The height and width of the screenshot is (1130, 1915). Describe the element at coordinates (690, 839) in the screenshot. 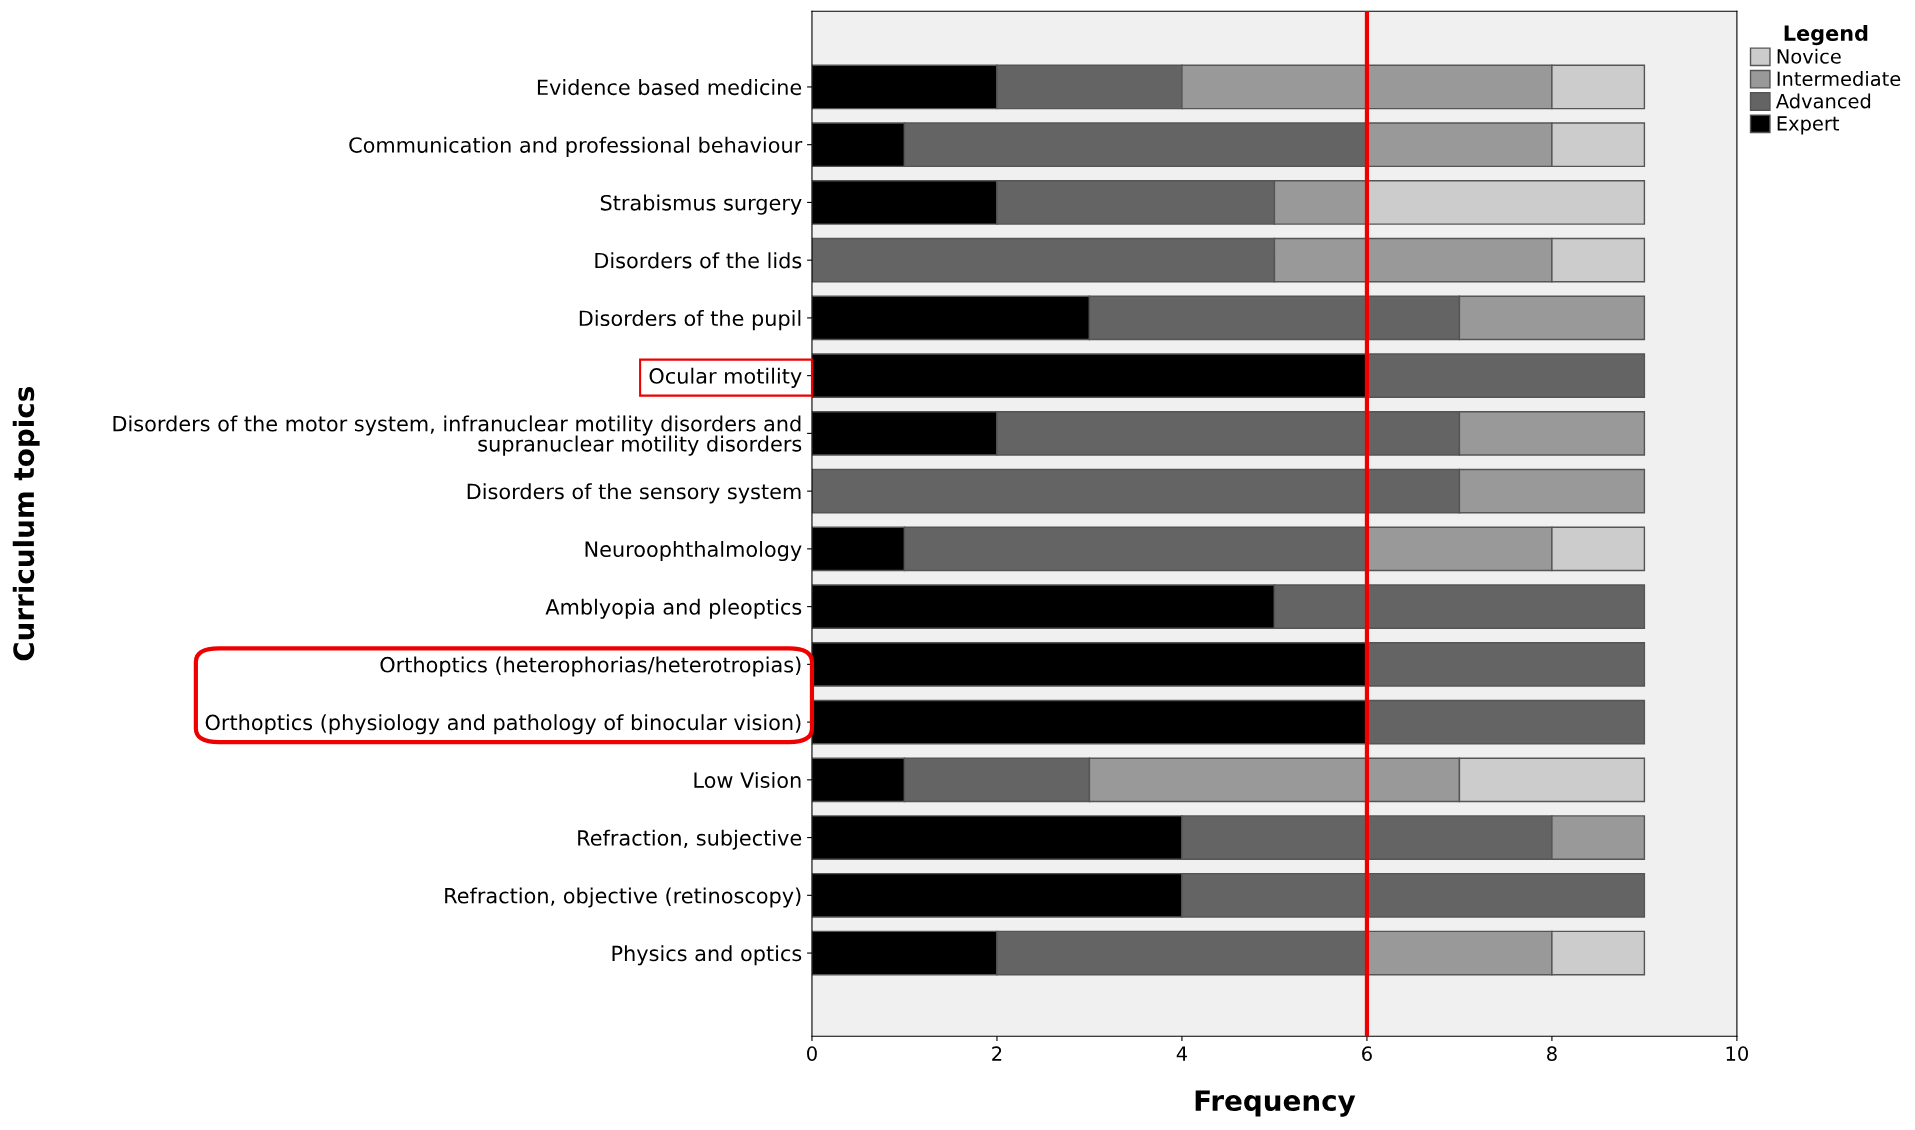

I see `y-tick-label: Refraction, subjective` at that location.